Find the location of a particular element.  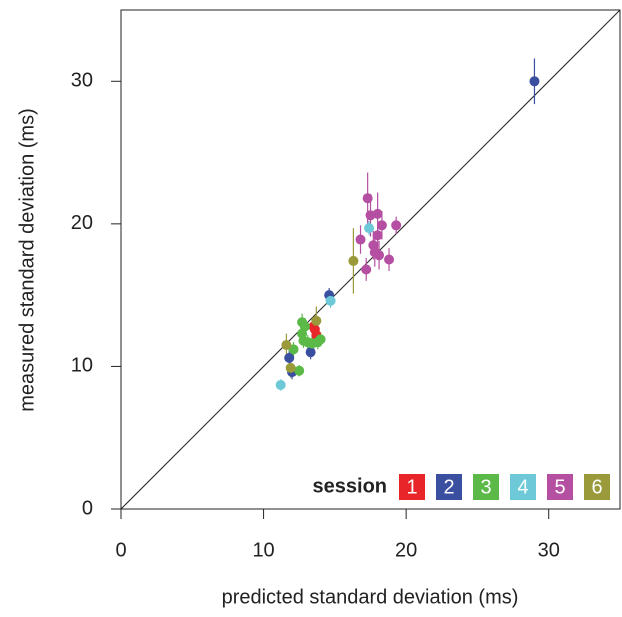

legend-label: 3 is located at coordinates (485, 487).